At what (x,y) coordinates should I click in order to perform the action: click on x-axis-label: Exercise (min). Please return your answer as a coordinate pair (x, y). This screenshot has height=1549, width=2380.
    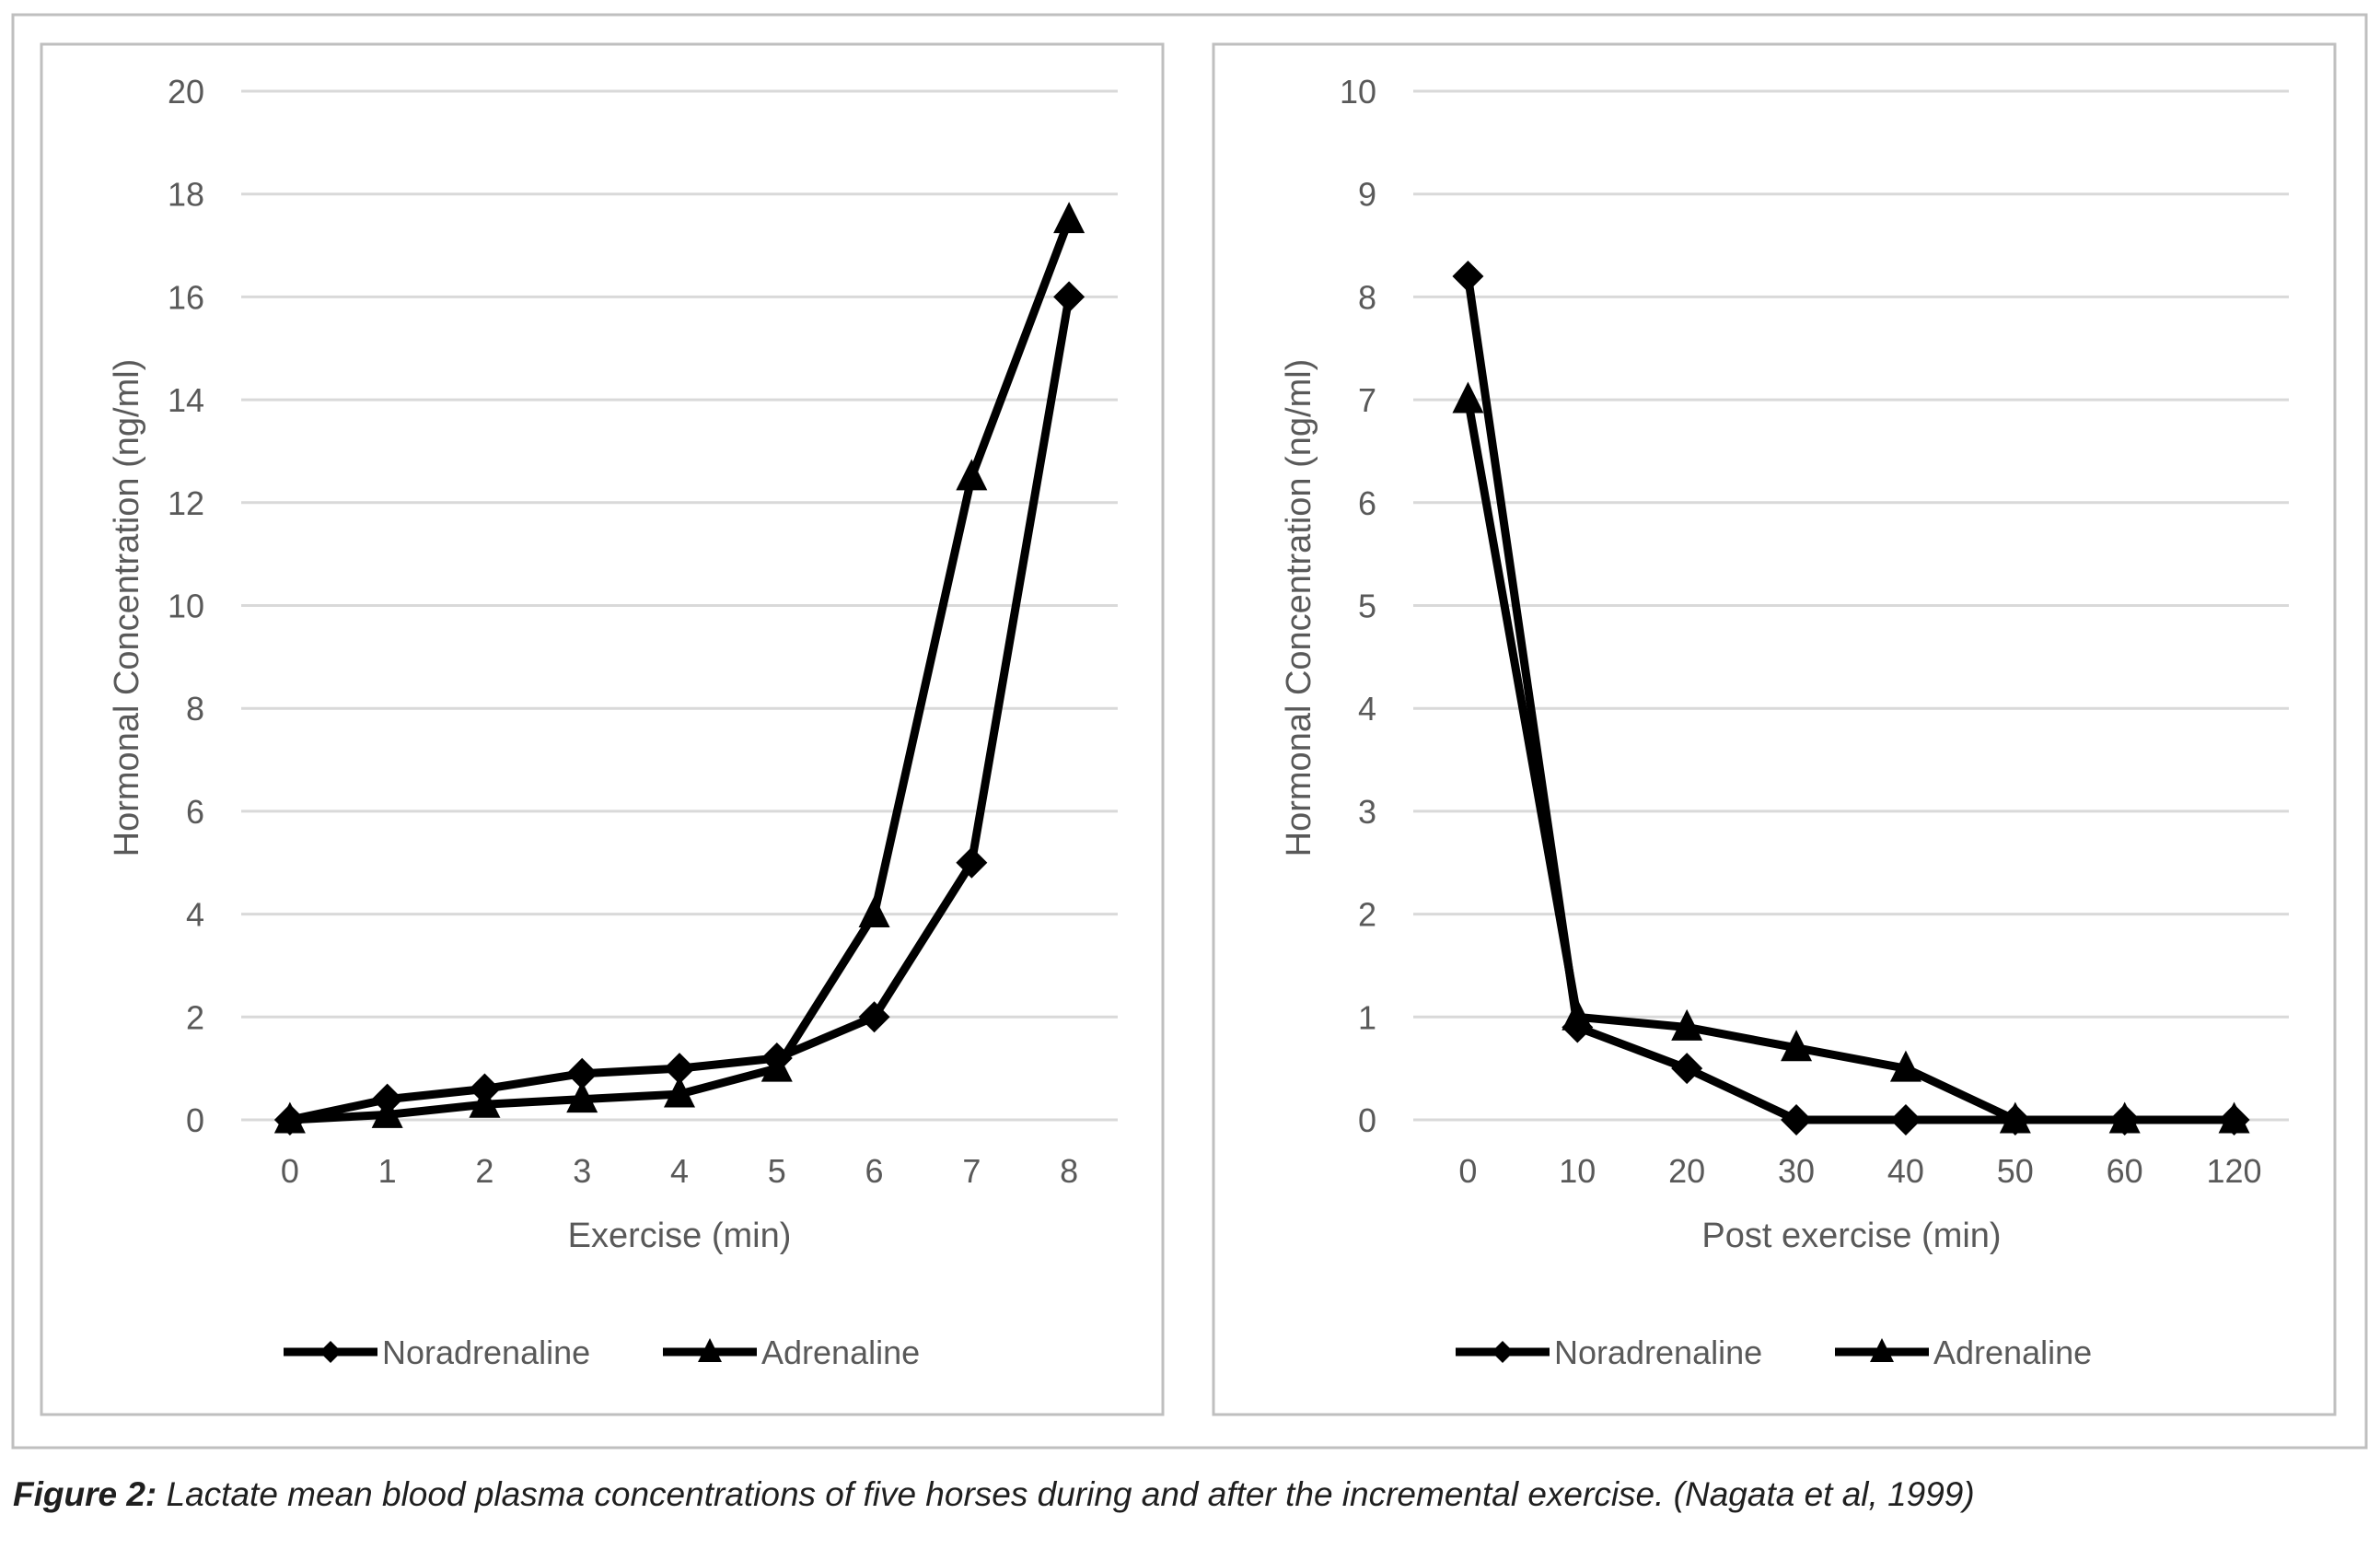
    Looking at the image, I should click on (680, 1236).